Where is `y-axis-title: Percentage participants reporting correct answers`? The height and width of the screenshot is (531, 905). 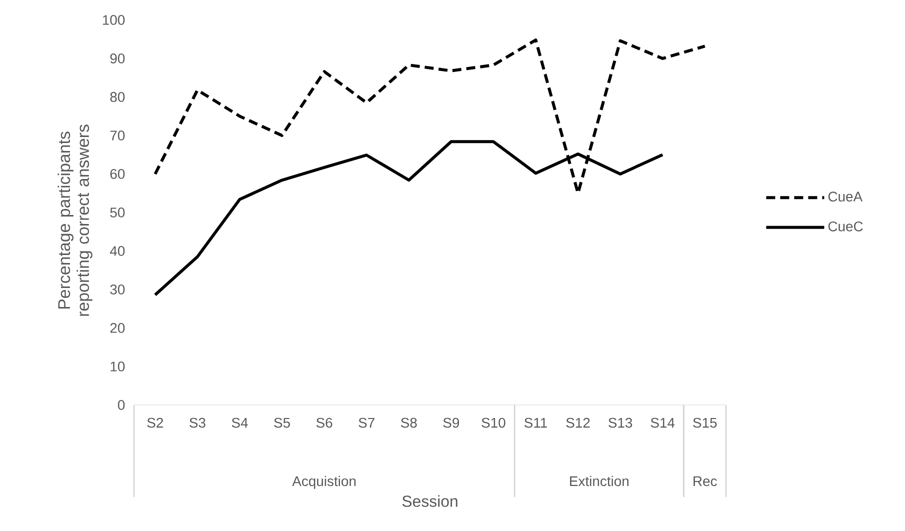 y-axis-title: Percentage participants reporting correct answers is located at coordinates (75, 220).